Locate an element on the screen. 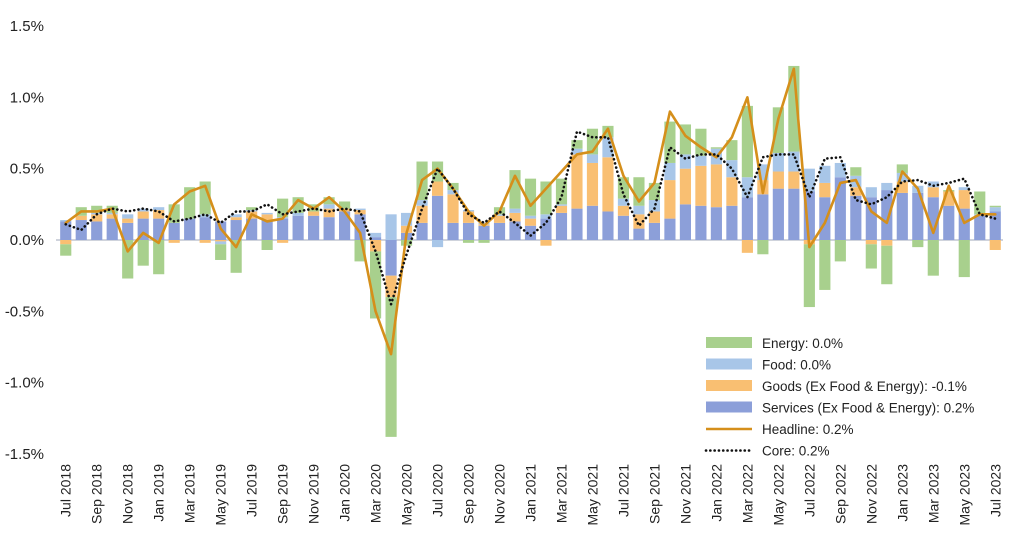  x-tick-label: May 2022 is located at coordinates (778, 495).